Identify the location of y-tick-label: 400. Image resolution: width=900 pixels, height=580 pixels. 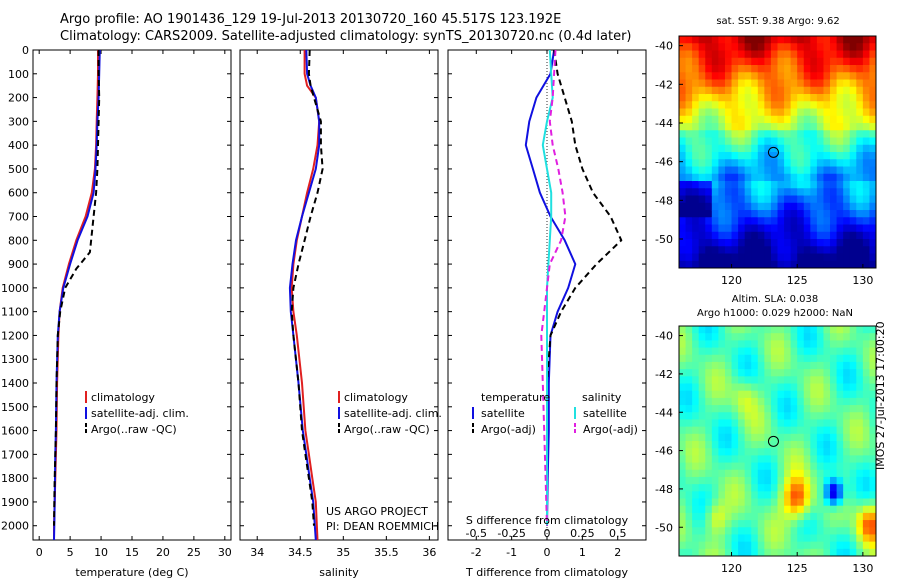
(18, 145).